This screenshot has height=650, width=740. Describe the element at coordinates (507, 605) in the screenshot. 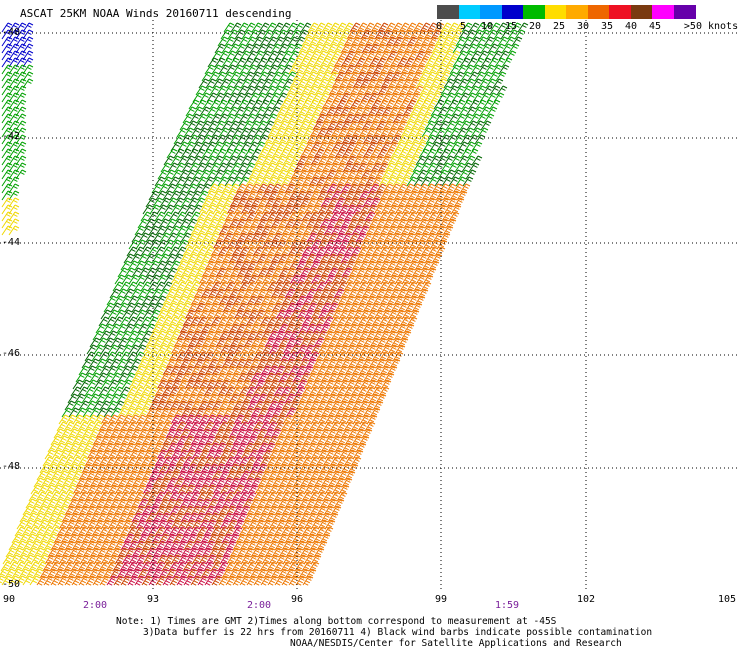

I see `pass-time-label: 1:59` at that location.